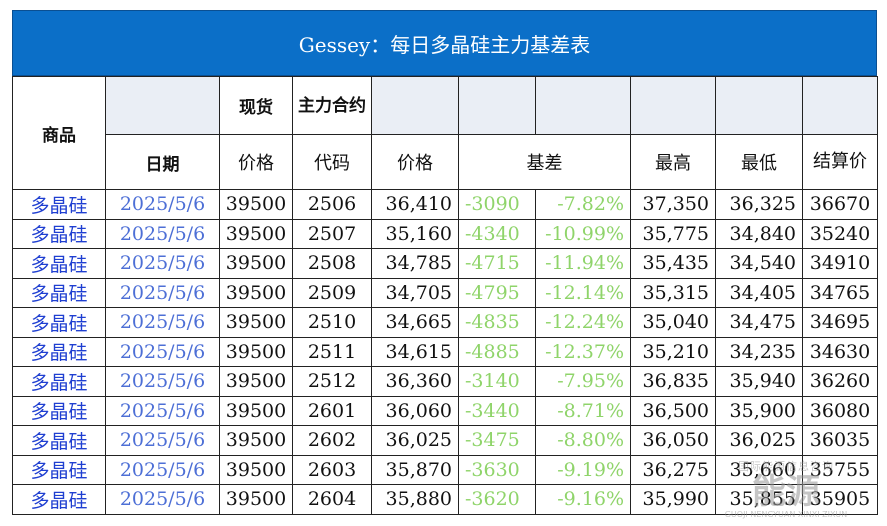 Image resolution: width=887 pixels, height=526 pixels. I want to click on basis-value-cell: -4835, so click(497, 322).